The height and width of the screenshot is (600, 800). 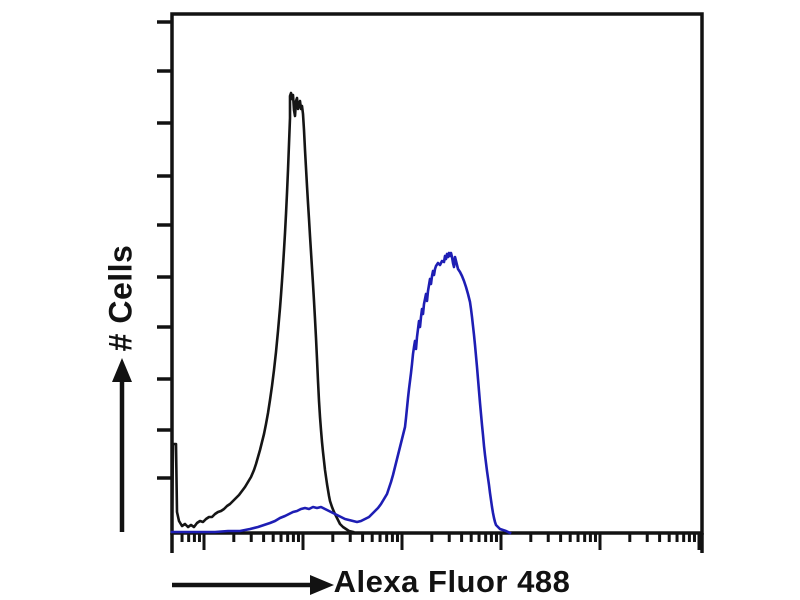 I want to click on y-axis-label: # Cells, so click(x=121, y=298).